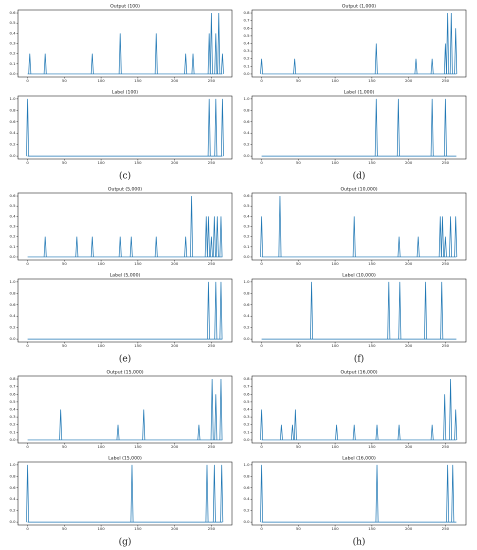 This screenshot has width=477, height=550. What do you see at coordinates (246, 20) in the screenshot?
I see `y-tick-label: 0.7` at bounding box center [246, 20].